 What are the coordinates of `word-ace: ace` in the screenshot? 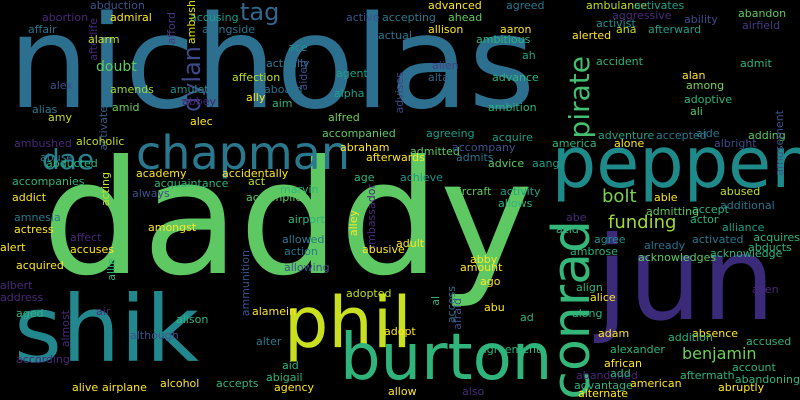 It's located at (298, 47).